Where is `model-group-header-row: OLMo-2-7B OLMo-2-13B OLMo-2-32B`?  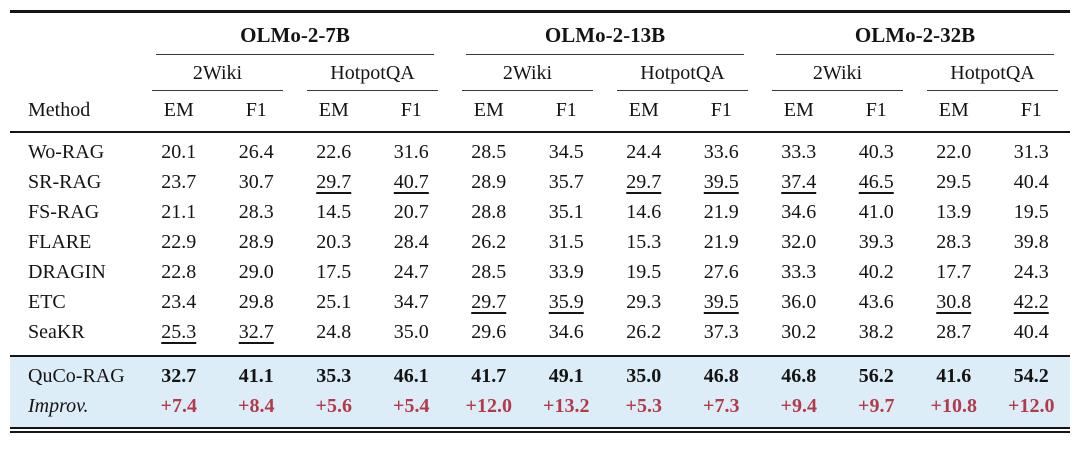 model-group-header-row: OLMo-2-7B OLMo-2-13B OLMo-2-32B is located at coordinates (540, 34).